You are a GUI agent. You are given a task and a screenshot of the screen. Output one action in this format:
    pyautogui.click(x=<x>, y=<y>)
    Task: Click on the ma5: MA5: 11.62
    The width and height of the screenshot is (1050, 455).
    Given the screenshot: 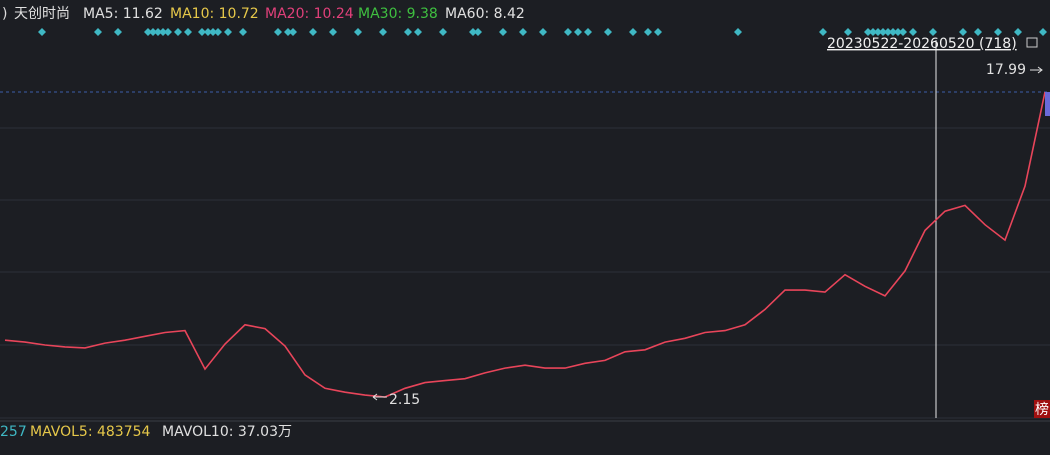 What is the action you would take?
    pyautogui.click(x=123, y=14)
    